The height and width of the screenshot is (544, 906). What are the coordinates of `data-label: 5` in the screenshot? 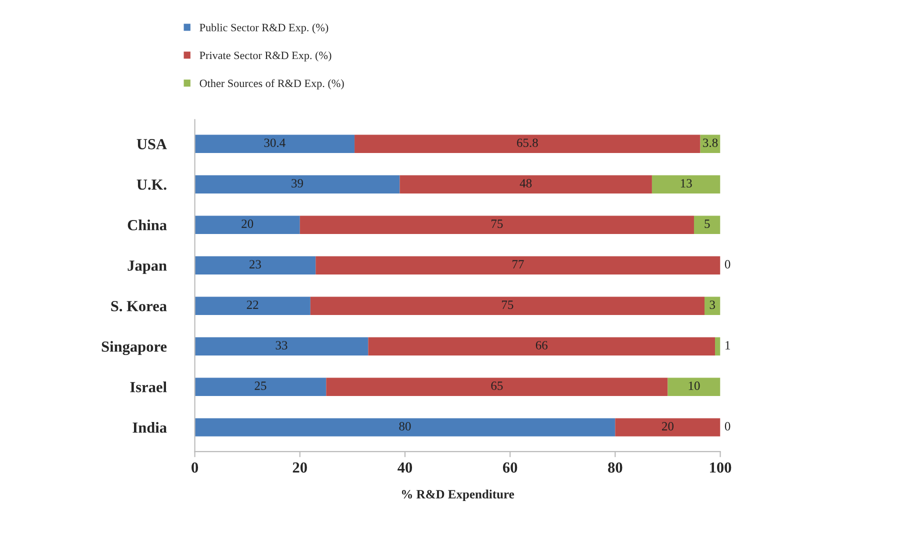 It's located at (707, 224).